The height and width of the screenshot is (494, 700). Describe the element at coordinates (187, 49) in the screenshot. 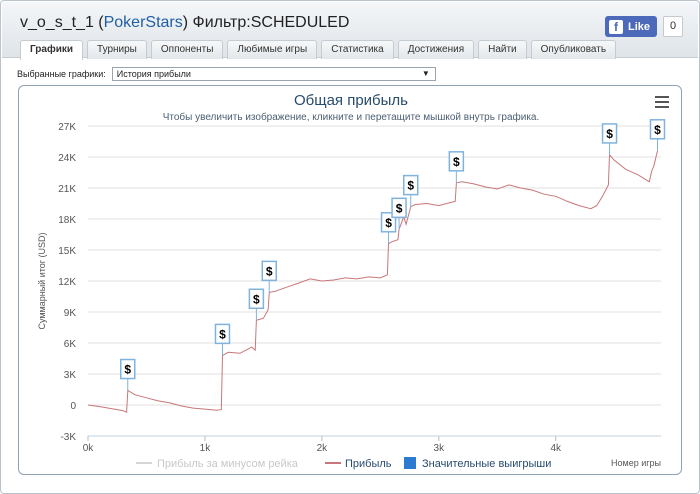

I see `tab-2: Оппоненты` at that location.